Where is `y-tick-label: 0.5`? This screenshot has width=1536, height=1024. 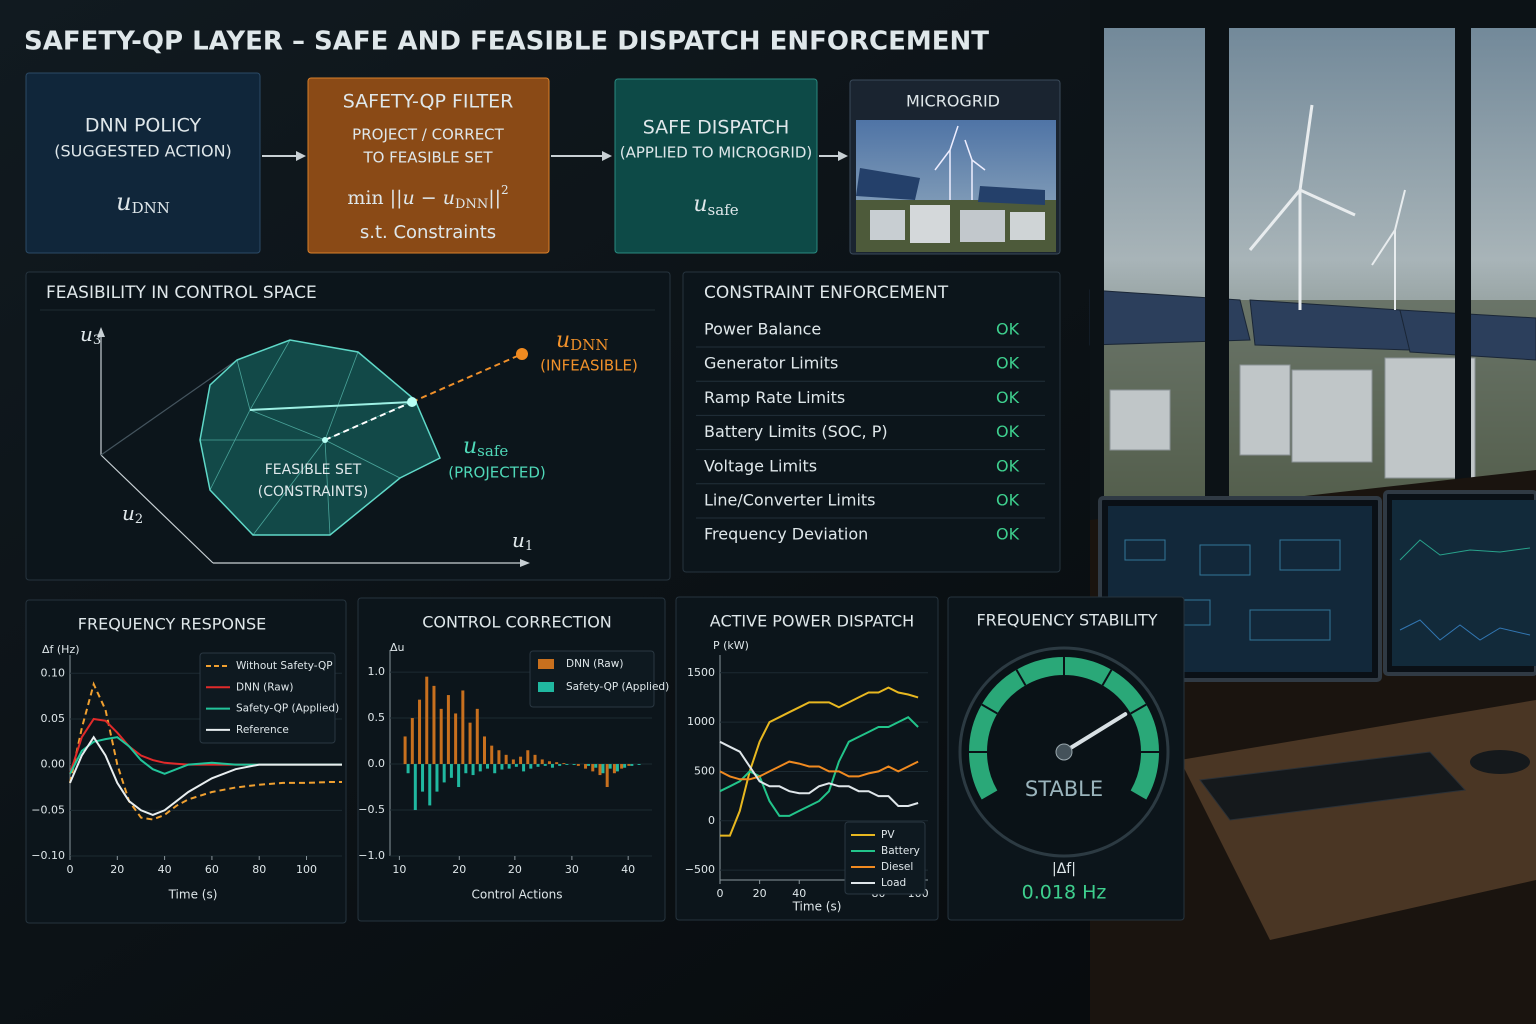
y-tick-label: 0.5 is located at coordinates (377, 717).